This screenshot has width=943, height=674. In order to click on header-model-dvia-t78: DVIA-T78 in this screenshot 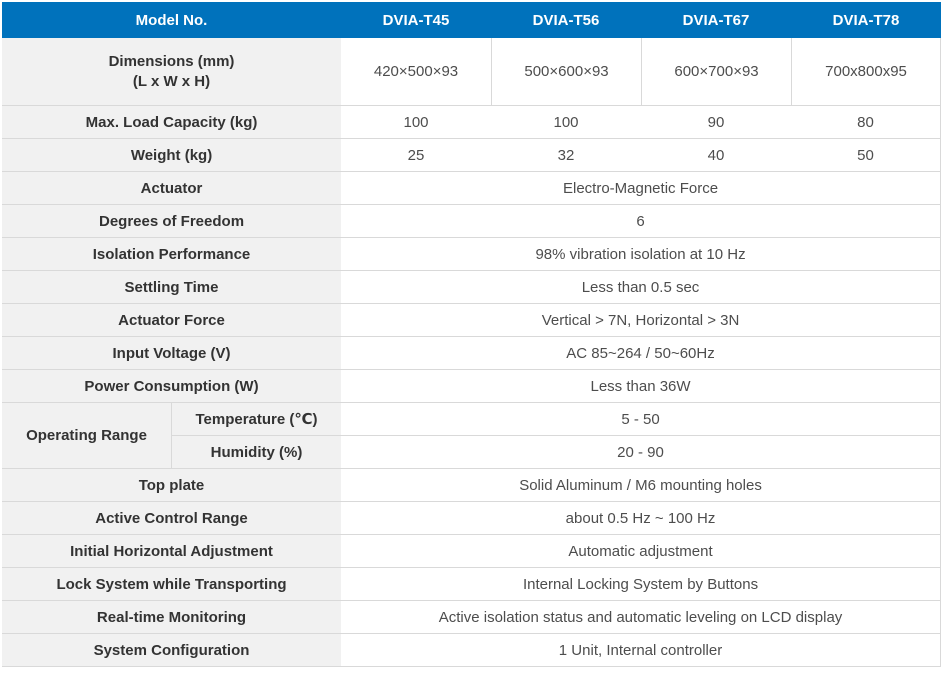, I will do `click(866, 20)`.